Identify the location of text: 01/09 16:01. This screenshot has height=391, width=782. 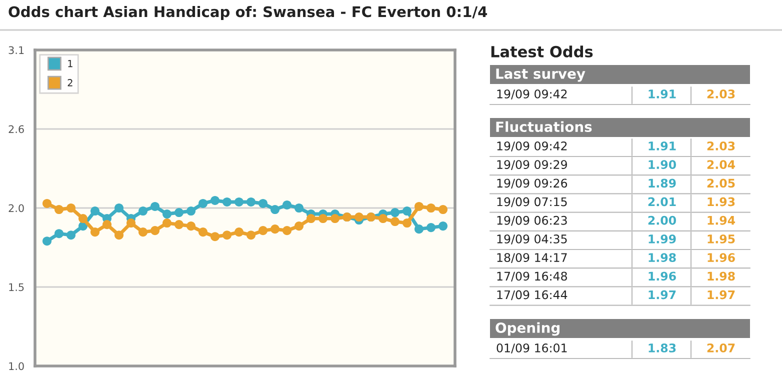
(531, 348).